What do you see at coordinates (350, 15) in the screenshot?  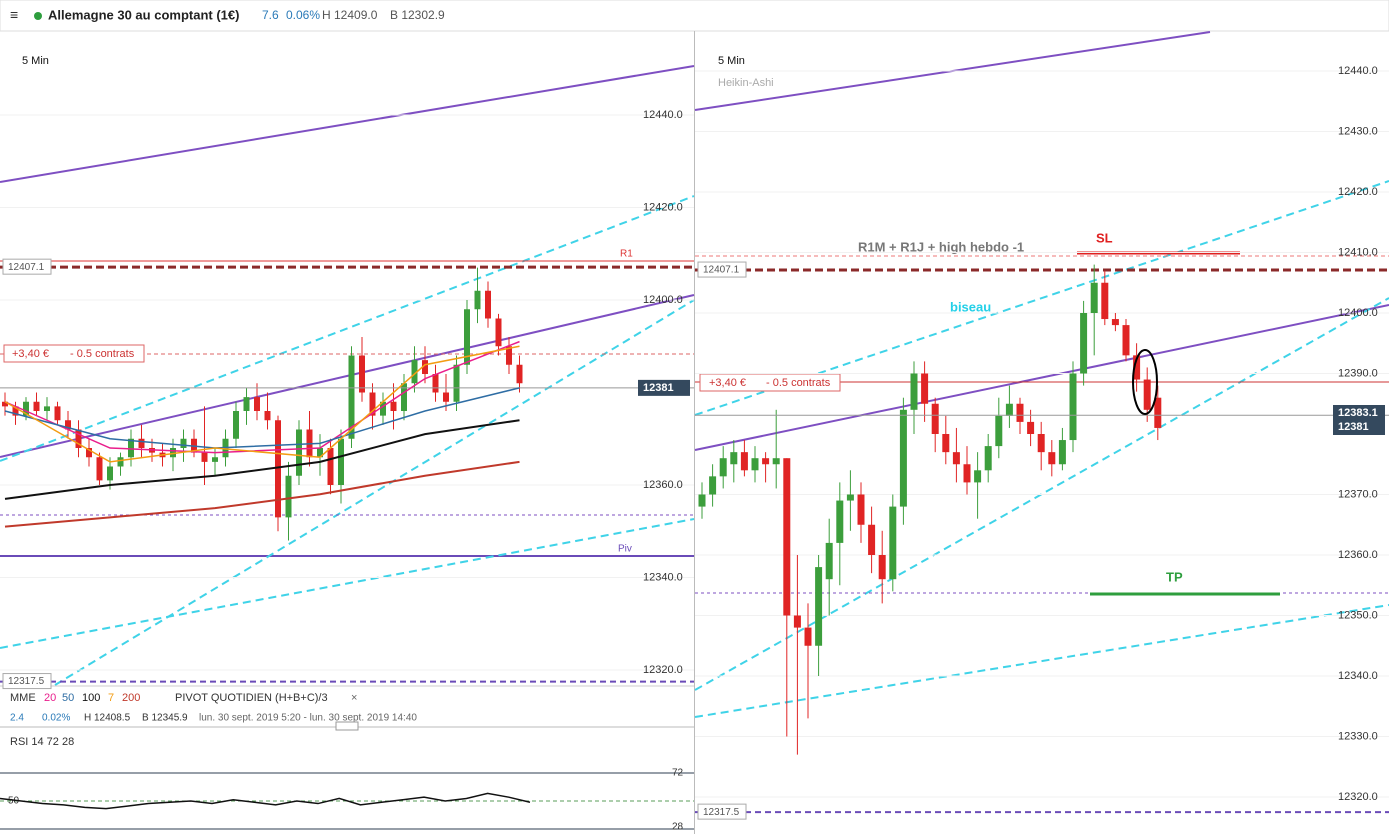 I see `high: H 12409.0` at bounding box center [350, 15].